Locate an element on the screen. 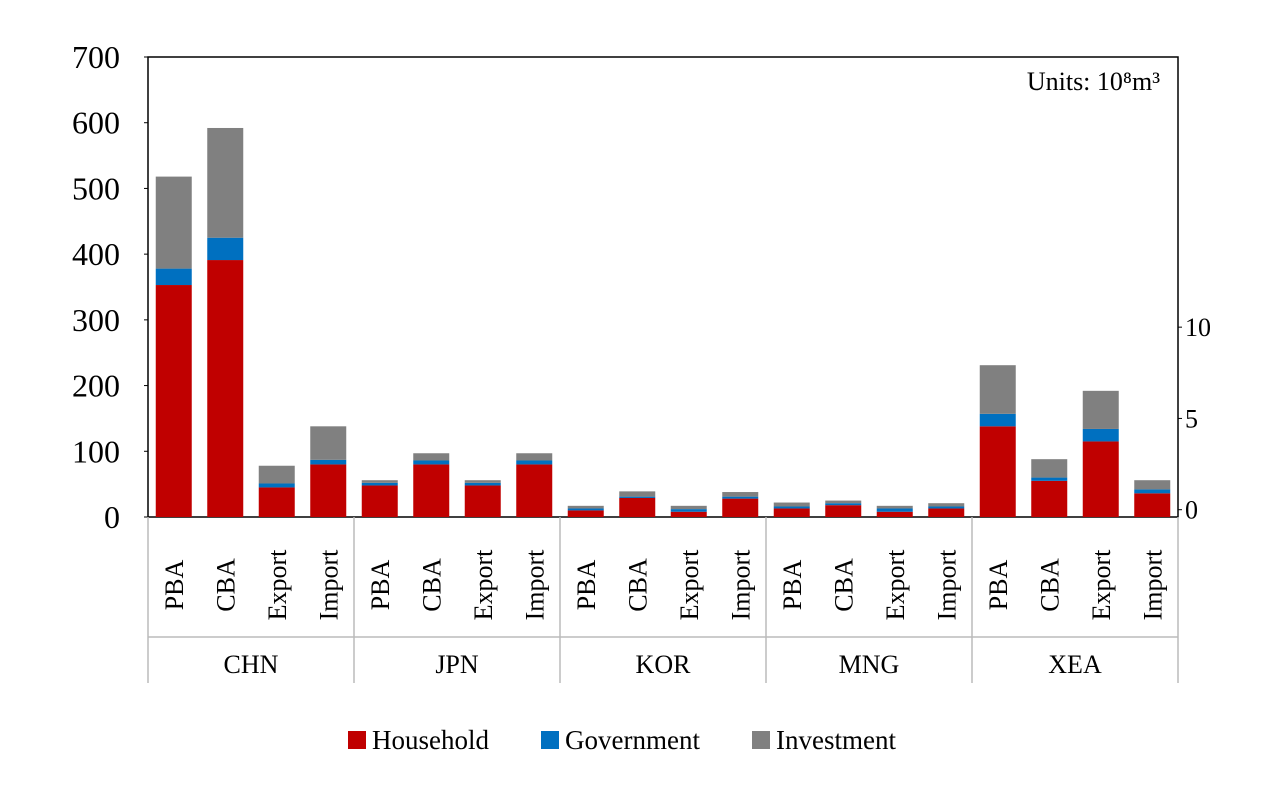  y-tick-label: 400 is located at coordinates (96, 254).